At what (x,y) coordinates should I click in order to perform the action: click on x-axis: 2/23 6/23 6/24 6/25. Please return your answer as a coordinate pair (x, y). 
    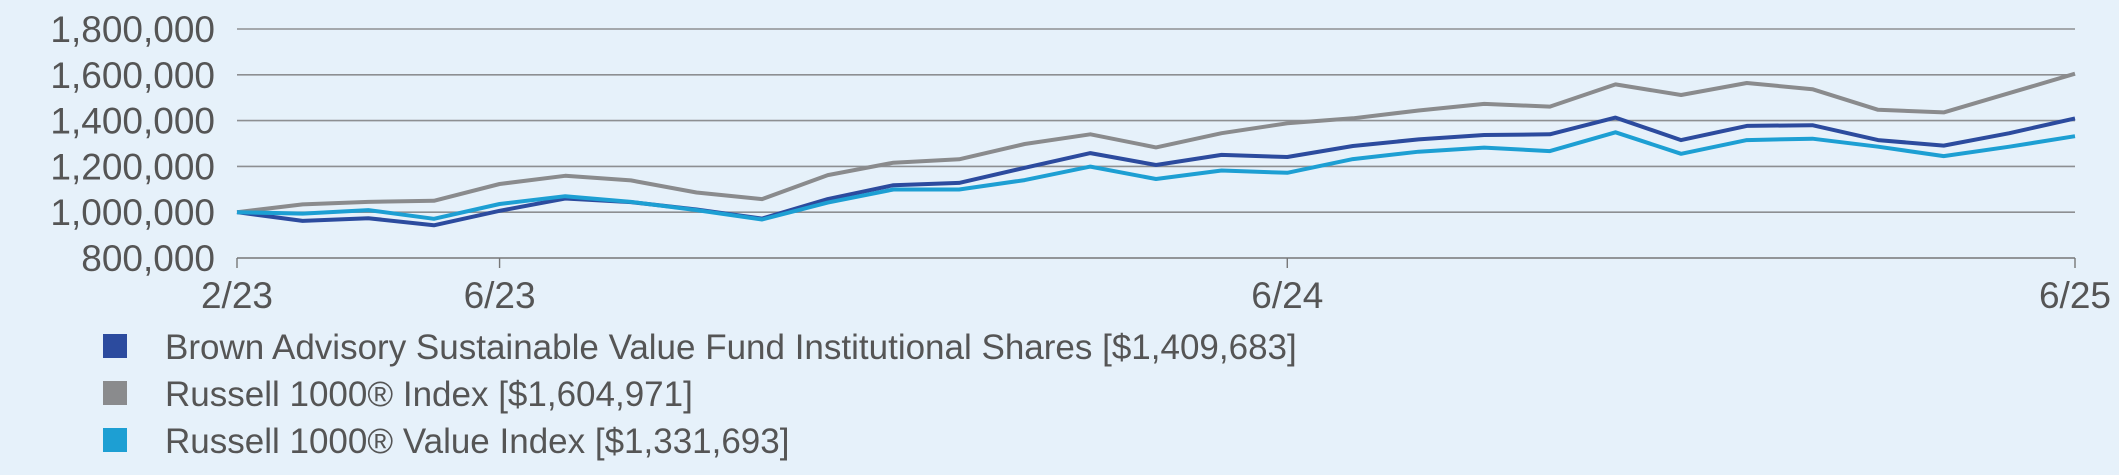
    Looking at the image, I should click on (1156, 287).